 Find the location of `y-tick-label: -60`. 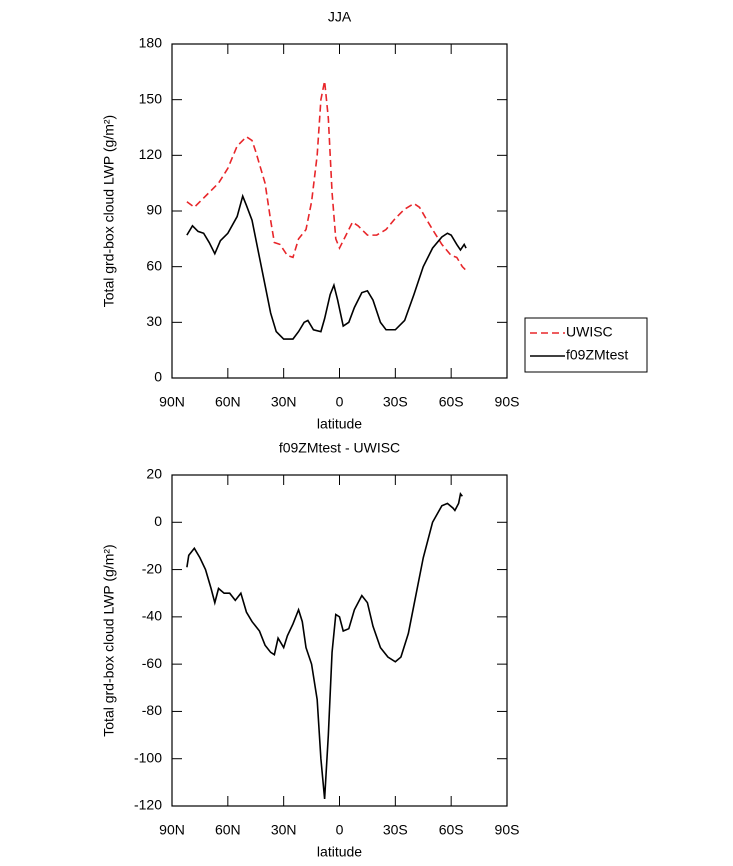

y-tick-label: -60 is located at coordinates (152, 663).